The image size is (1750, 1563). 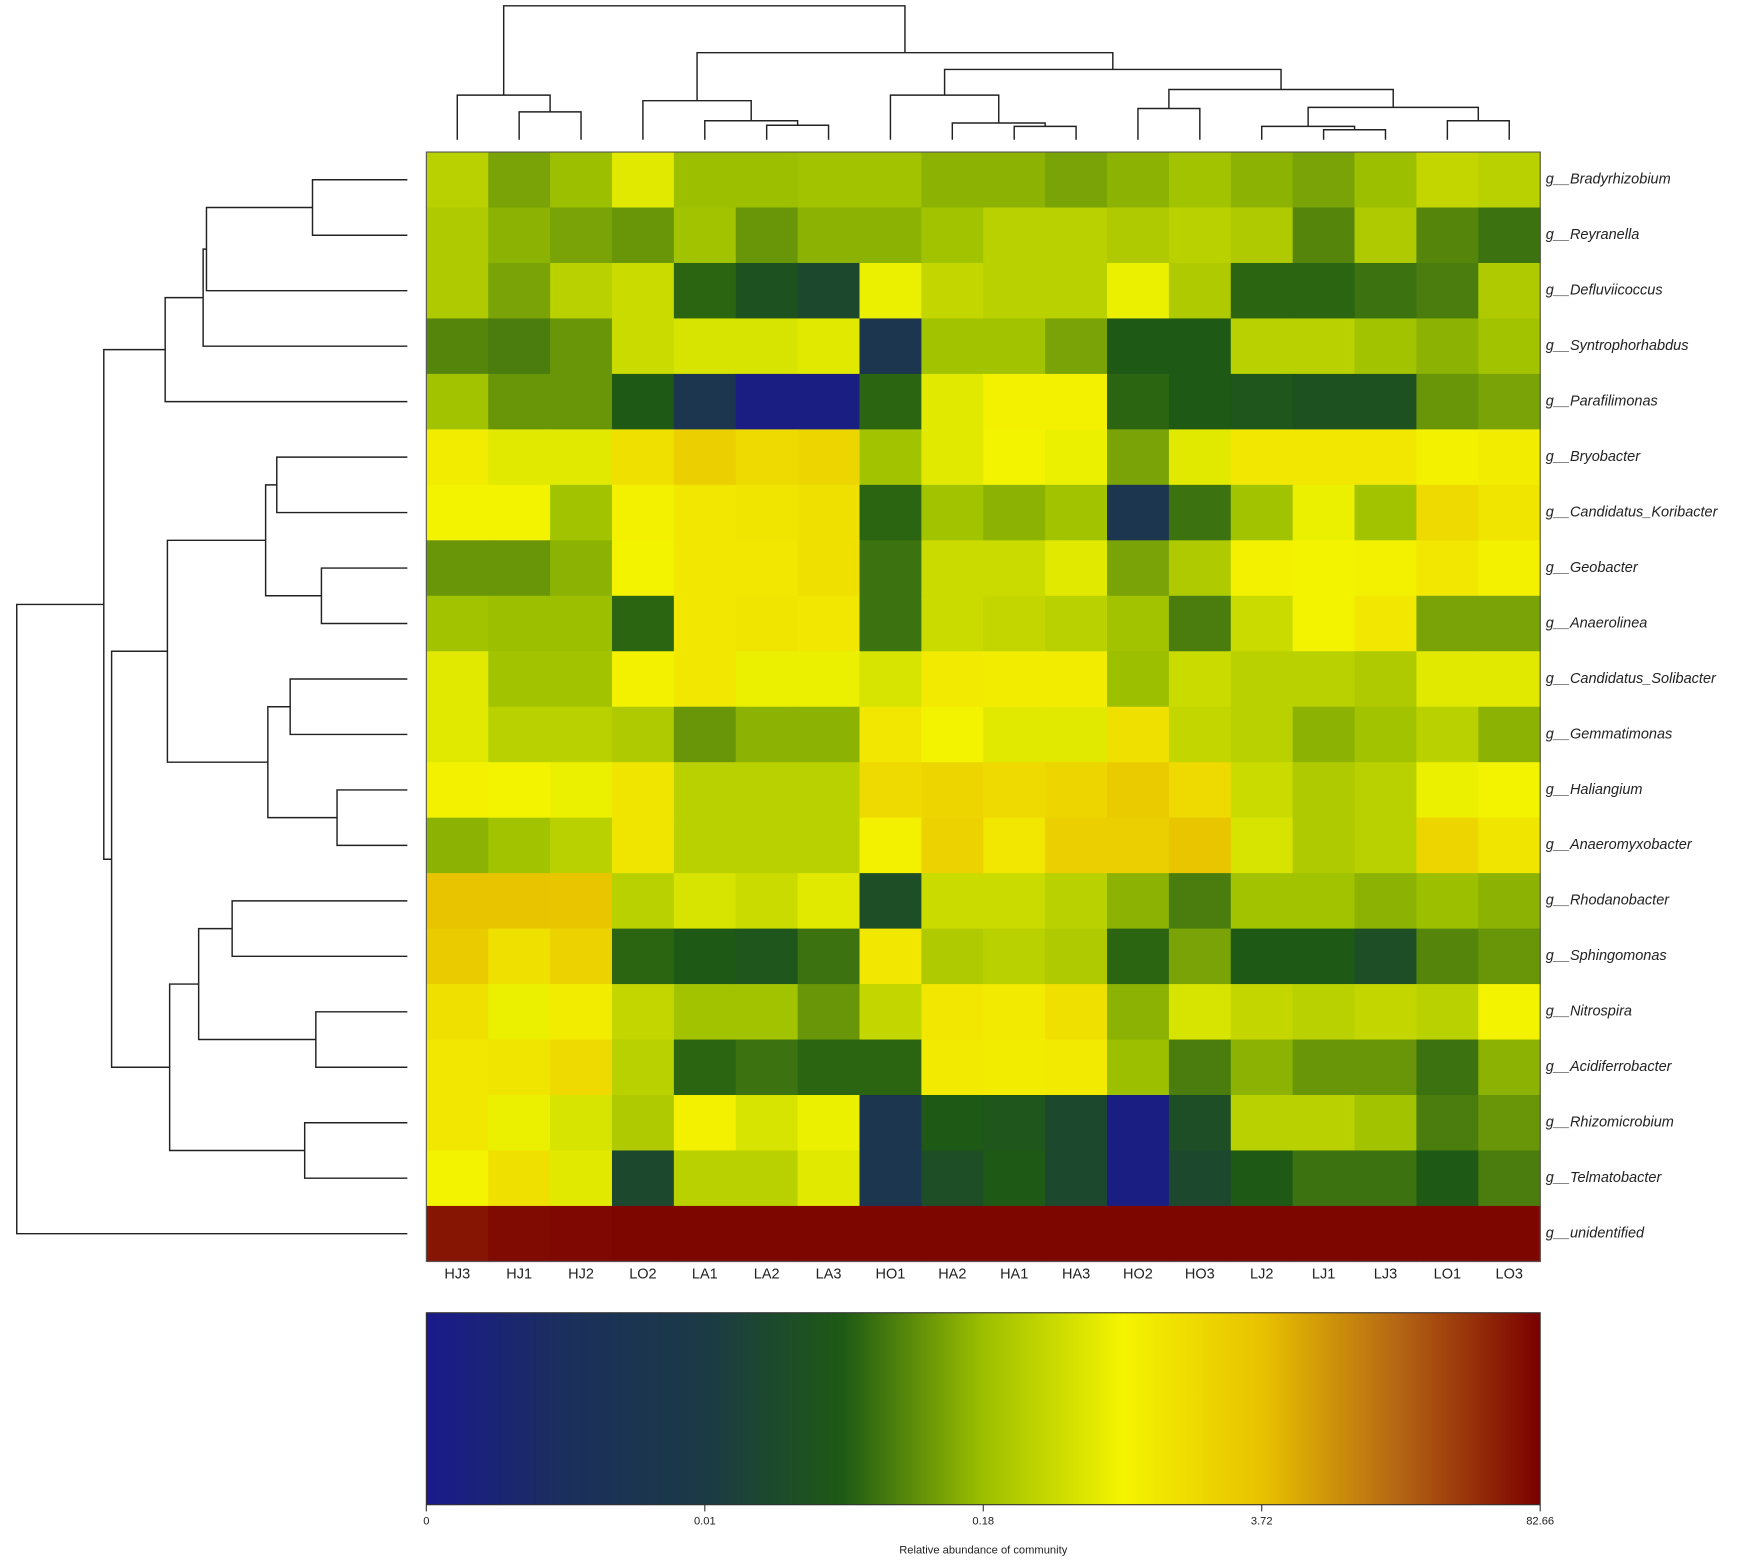 What do you see at coordinates (1597, 623) in the screenshot?
I see `row-label: g__Anaerolinea` at bounding box center [1597, 623].